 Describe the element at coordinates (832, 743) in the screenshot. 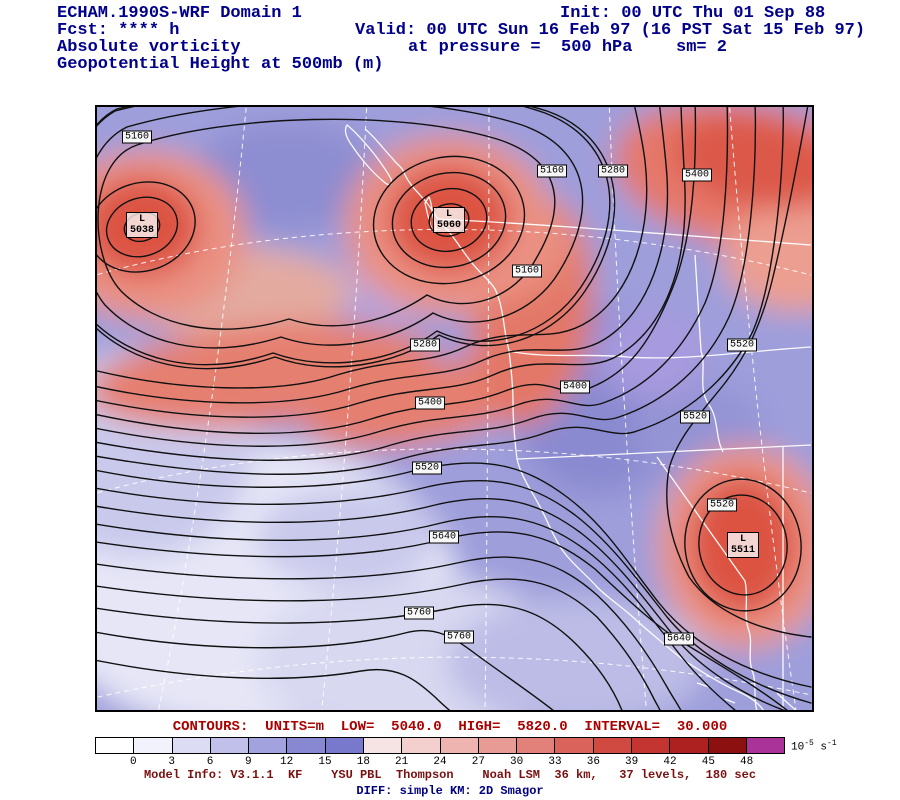

I see `unit-seconds-exponent: -1` at that location.